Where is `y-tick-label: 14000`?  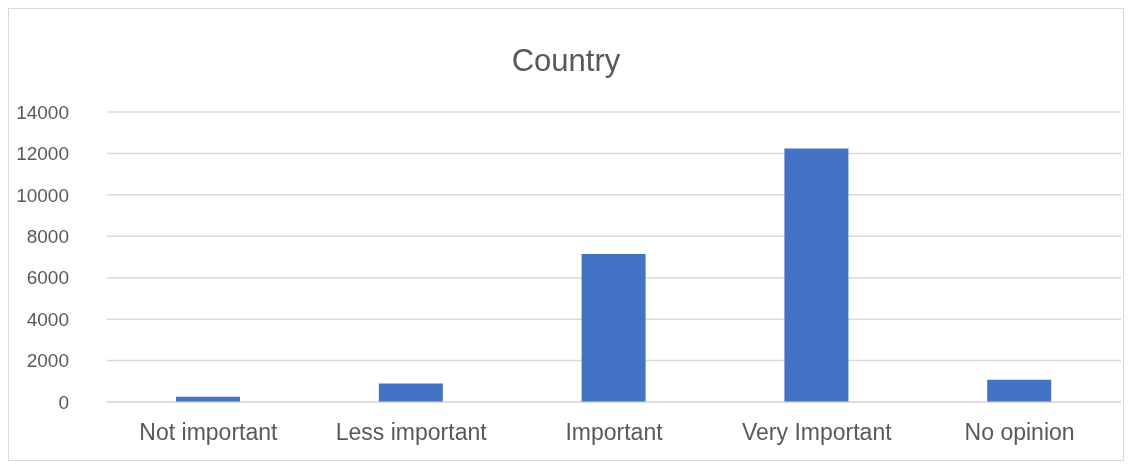
y-tick-label: 14000 is located at coordinates (42, 112).